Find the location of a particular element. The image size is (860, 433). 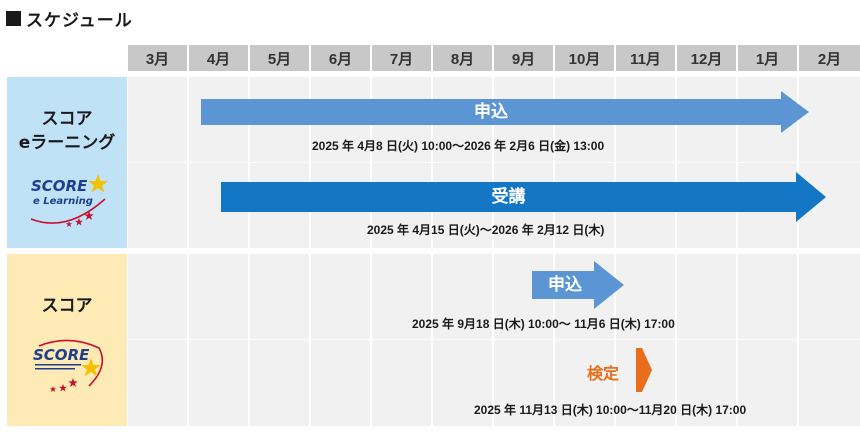

logo-subtext: e Learning is located at coordinates (63, 201).